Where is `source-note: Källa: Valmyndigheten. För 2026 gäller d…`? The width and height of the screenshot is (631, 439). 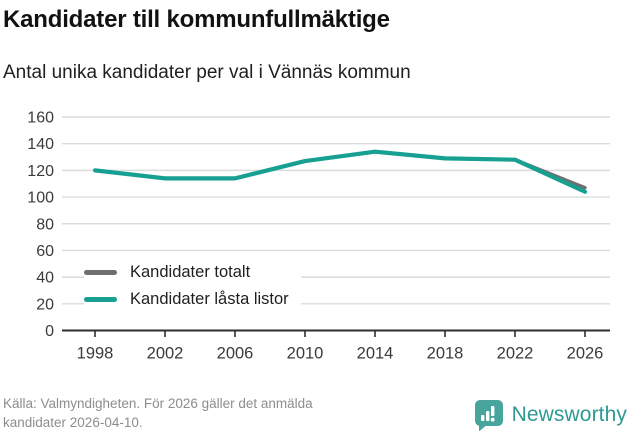 source-note: Källa: Valmyndigheten. För 2026 gäller d… is located at coordinates (233, 413).